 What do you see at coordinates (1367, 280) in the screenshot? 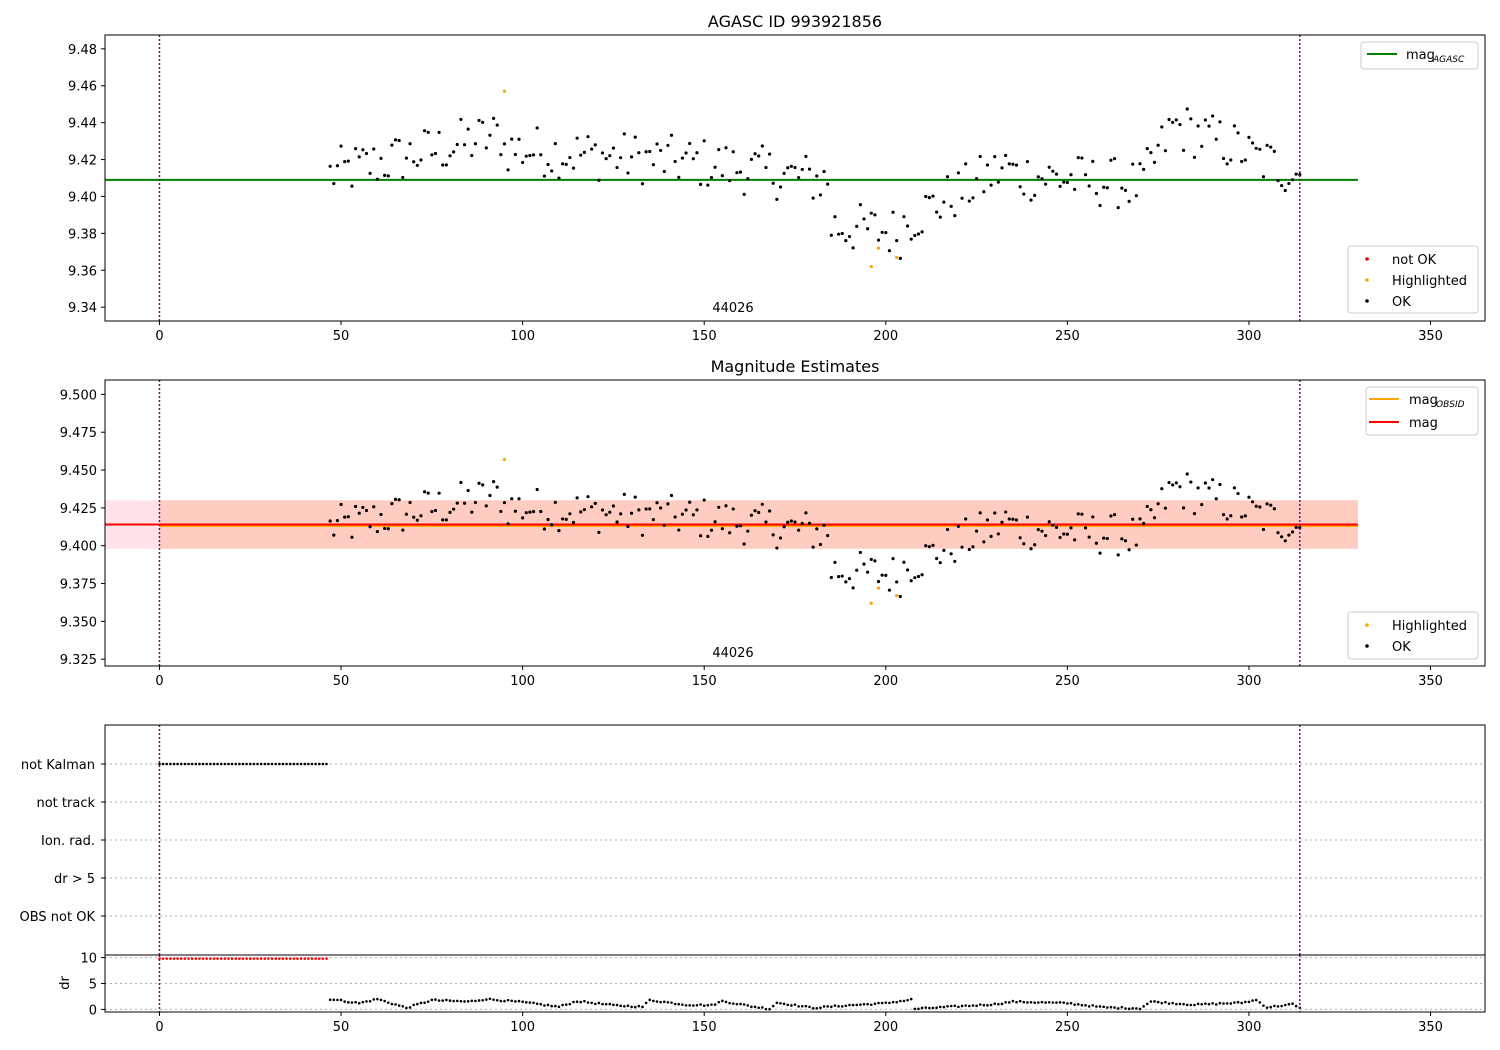
I see `legend-marker-highlighted` at bounding box center [1367, 280].